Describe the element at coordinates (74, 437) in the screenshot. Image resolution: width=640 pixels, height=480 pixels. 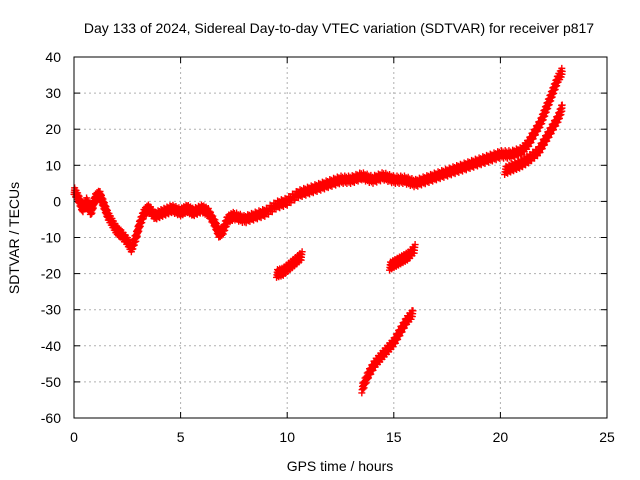
I see `x-tick-label: 0` at that location.